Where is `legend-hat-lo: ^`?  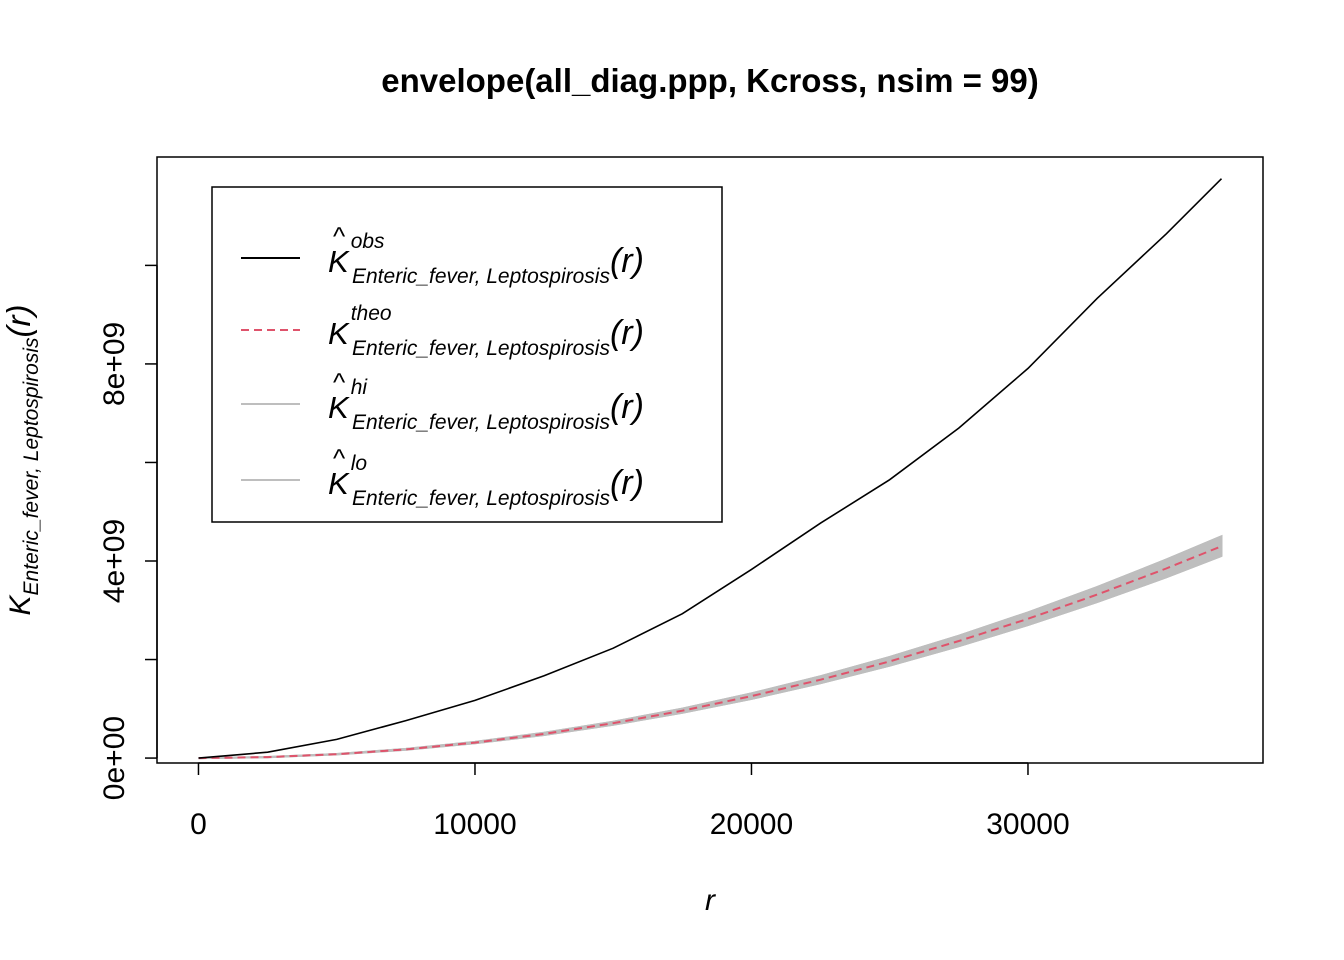
legend-hat-lo: ^ is located at coordinates (339, 458).